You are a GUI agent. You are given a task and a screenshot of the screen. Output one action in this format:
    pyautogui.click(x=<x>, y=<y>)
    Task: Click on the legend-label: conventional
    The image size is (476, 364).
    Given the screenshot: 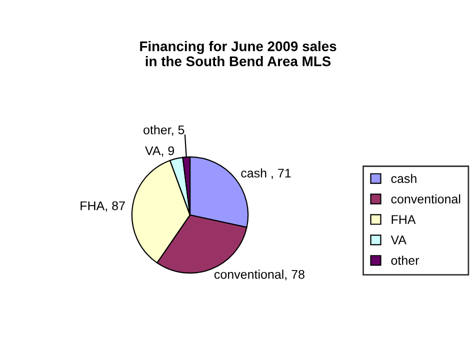 What is the action you would take?
    pyautogui.click(x=425, y=199)
    